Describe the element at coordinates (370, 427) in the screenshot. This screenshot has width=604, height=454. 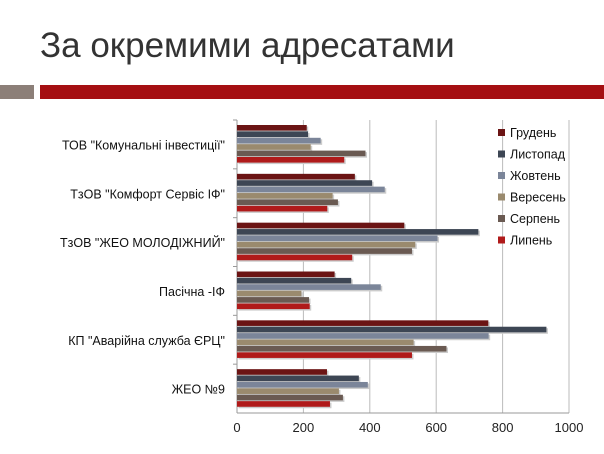
I see `x-tick-label: 400` at that location.